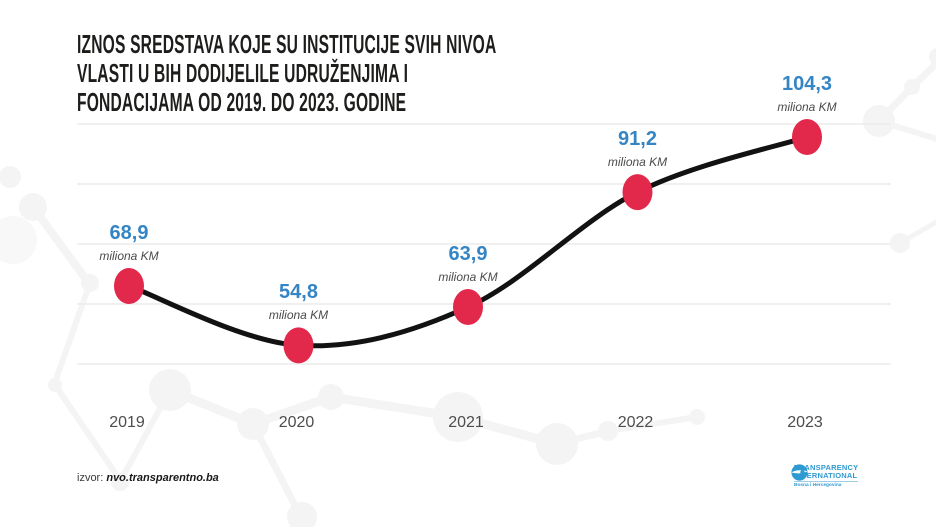 The height and width of the screenshot is (527, 936). I want to click on data-label-2019: 68,9 miliona KM, so click(128, 243).